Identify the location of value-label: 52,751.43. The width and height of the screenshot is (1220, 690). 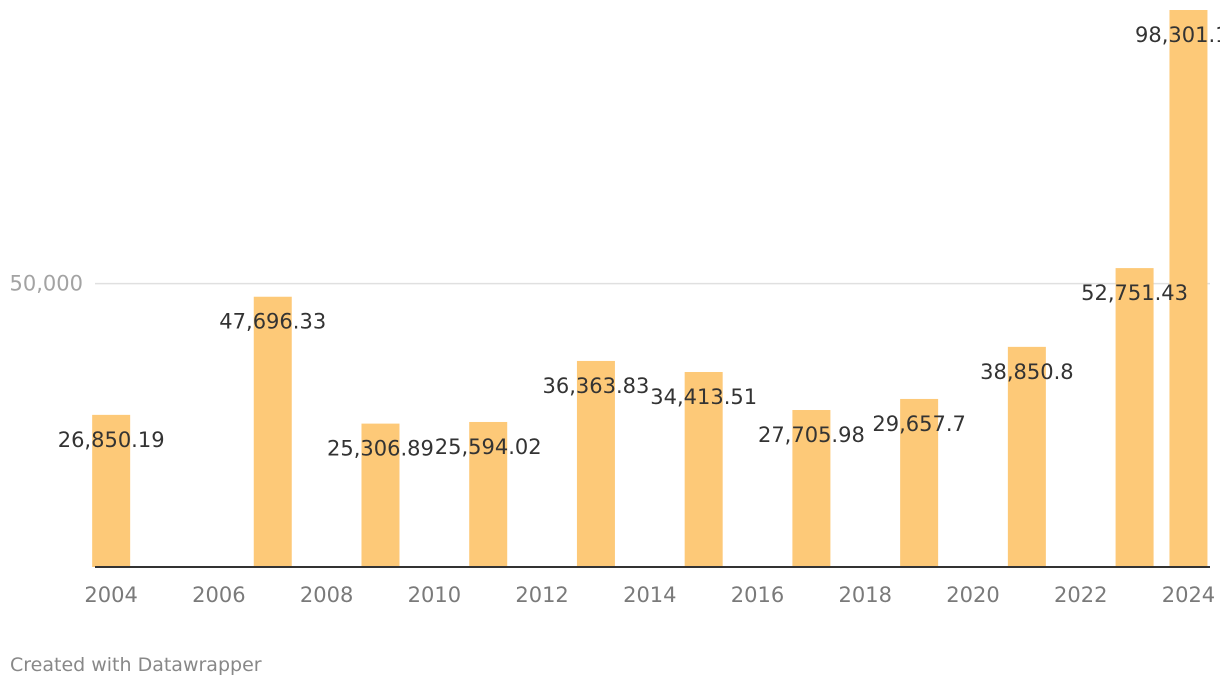
(1134, 293).